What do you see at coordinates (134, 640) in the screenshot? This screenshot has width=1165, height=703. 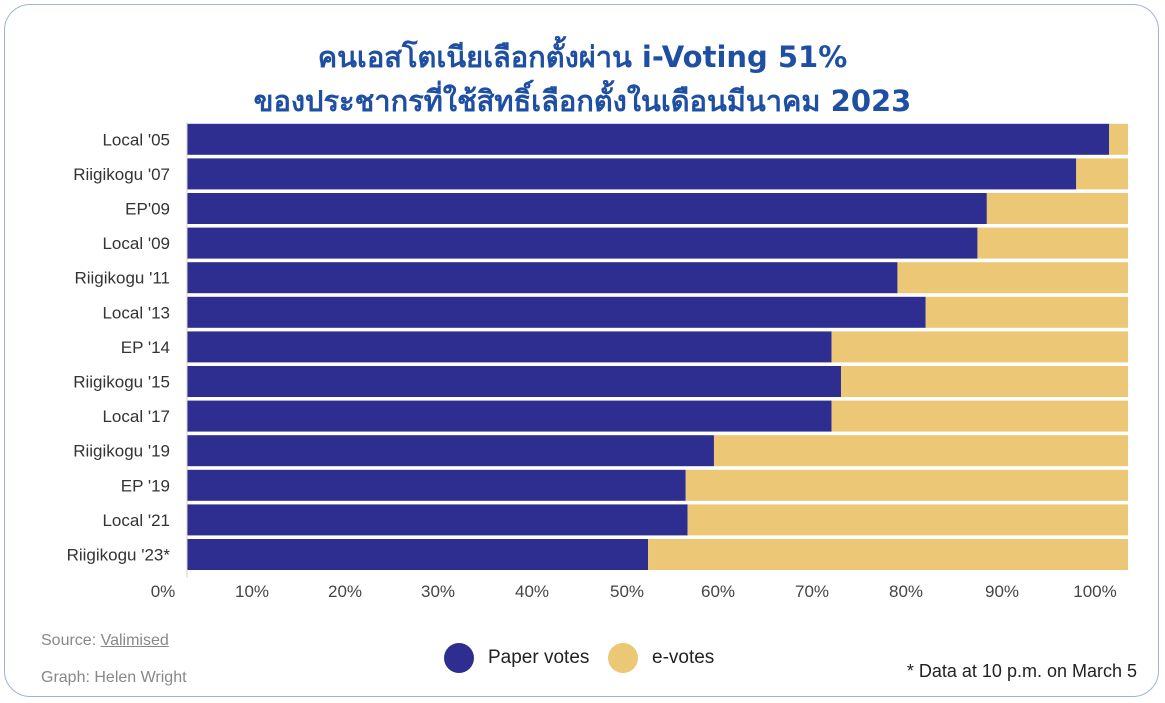 I see `source-link: Valimised` at bounding box center [134, 640].